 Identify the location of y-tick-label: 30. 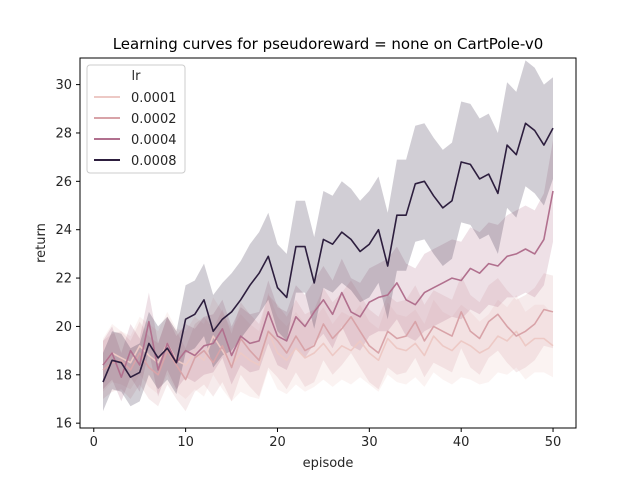
(63, 85).